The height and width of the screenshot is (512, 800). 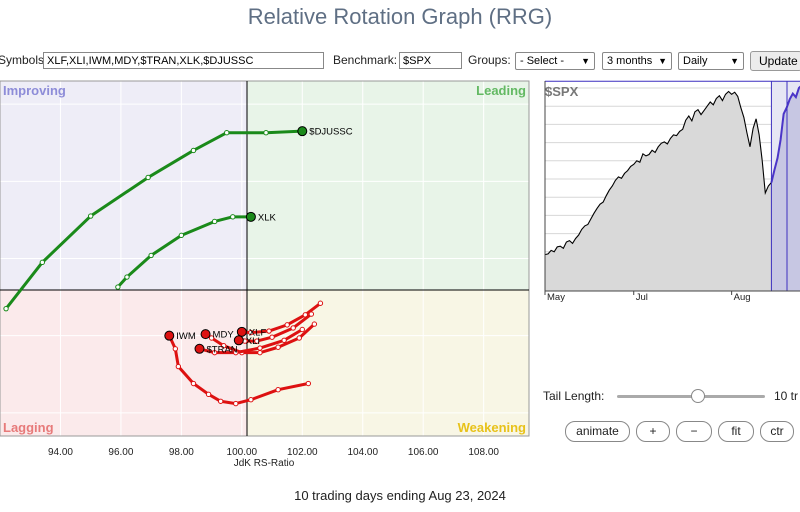 I want to click on spx-area, so click(x=672, y=185).